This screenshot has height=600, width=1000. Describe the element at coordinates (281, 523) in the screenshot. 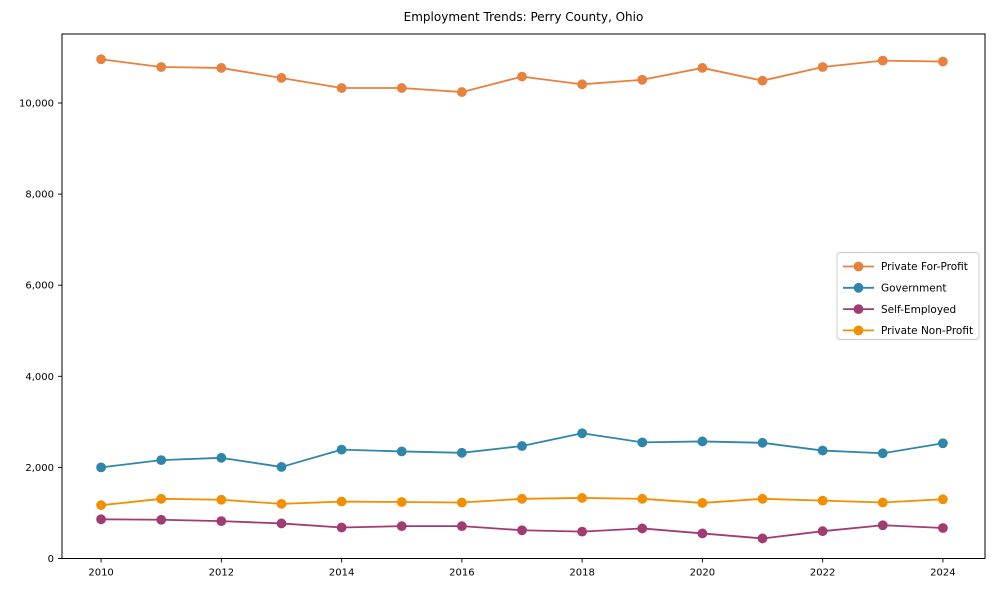

I see `data-point-self-employed-2013` at that location.